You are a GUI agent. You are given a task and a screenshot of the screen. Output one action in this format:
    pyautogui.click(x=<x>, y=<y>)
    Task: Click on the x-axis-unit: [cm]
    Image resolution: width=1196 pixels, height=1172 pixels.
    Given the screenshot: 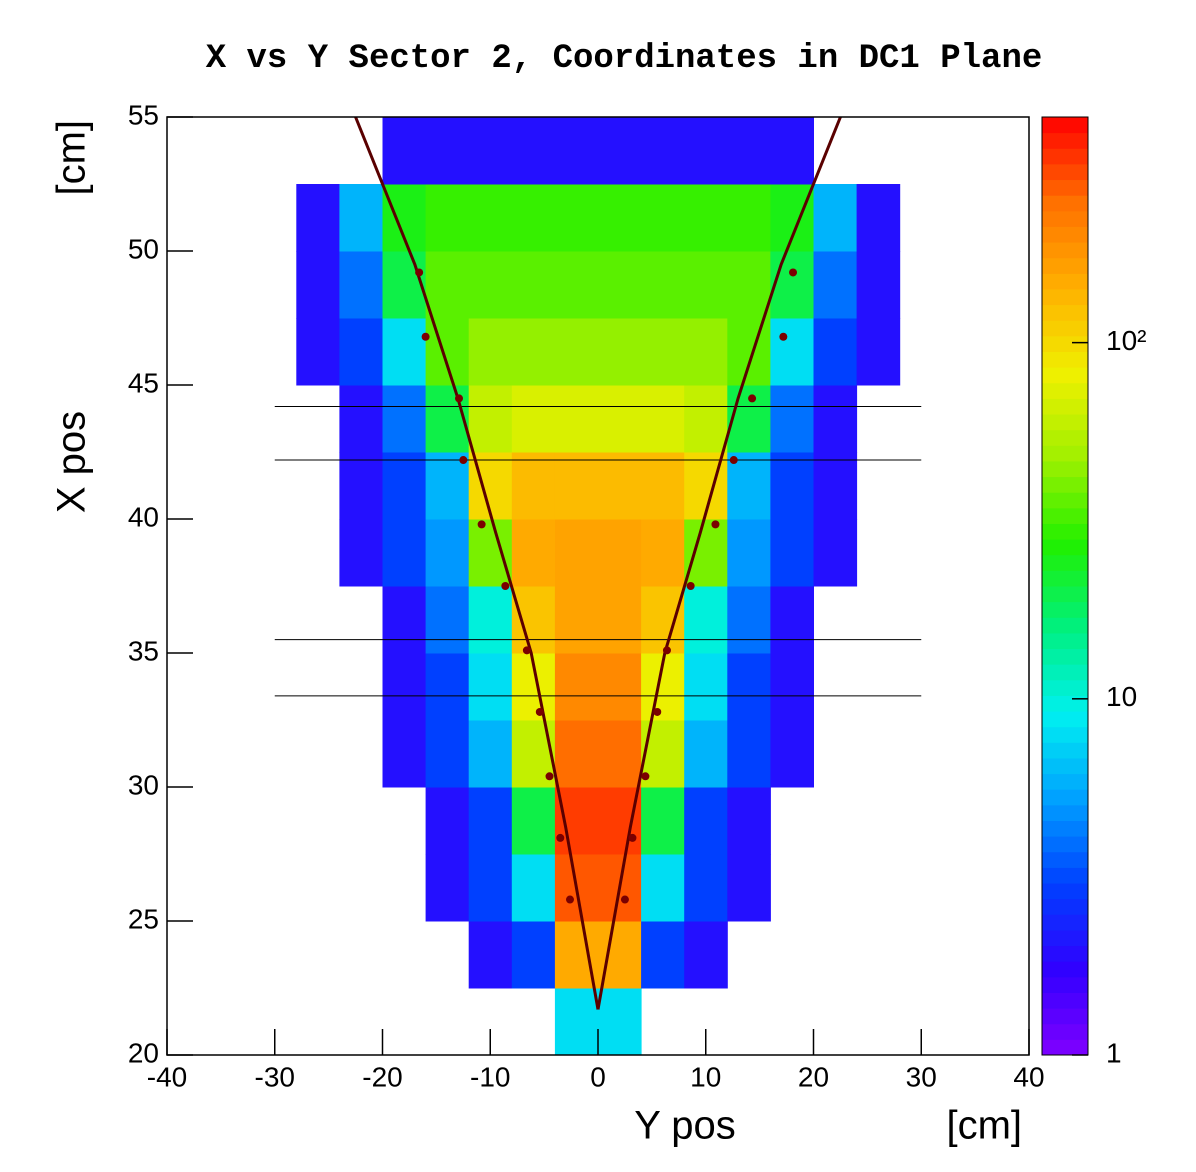 What is the action you would take?
    pyautogui.click(x=984, y=1126)
    